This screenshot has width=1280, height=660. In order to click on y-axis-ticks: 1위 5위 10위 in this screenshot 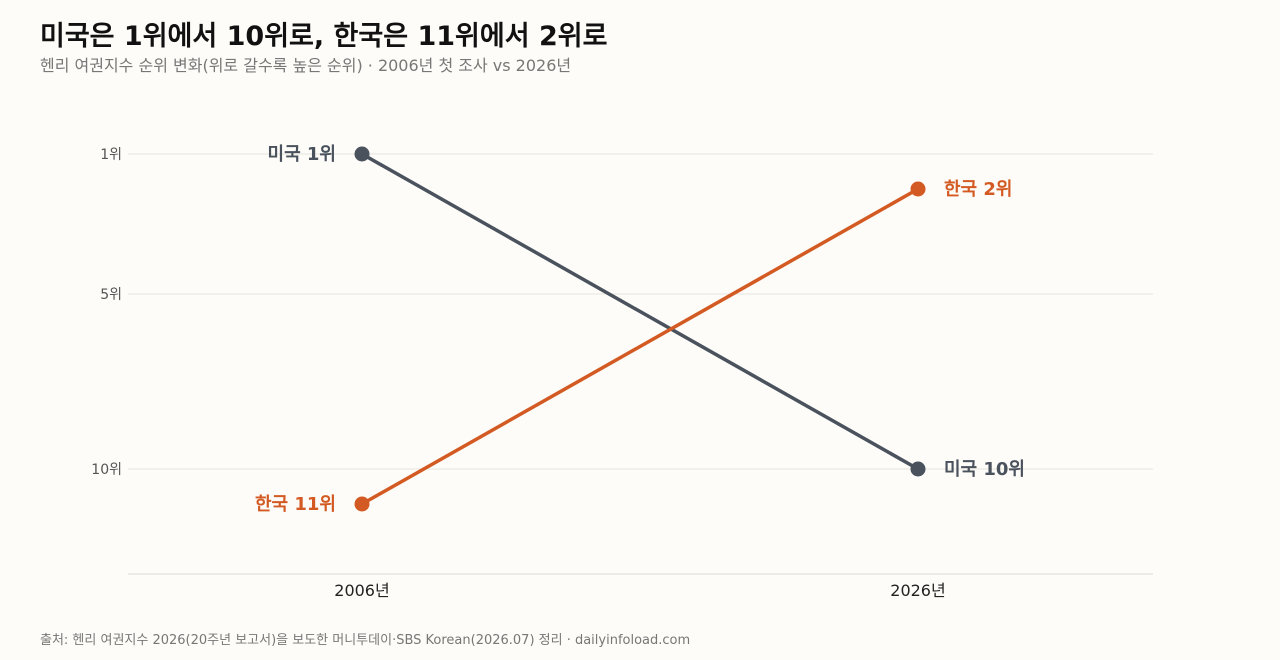, I will do `click(106, 312)`.